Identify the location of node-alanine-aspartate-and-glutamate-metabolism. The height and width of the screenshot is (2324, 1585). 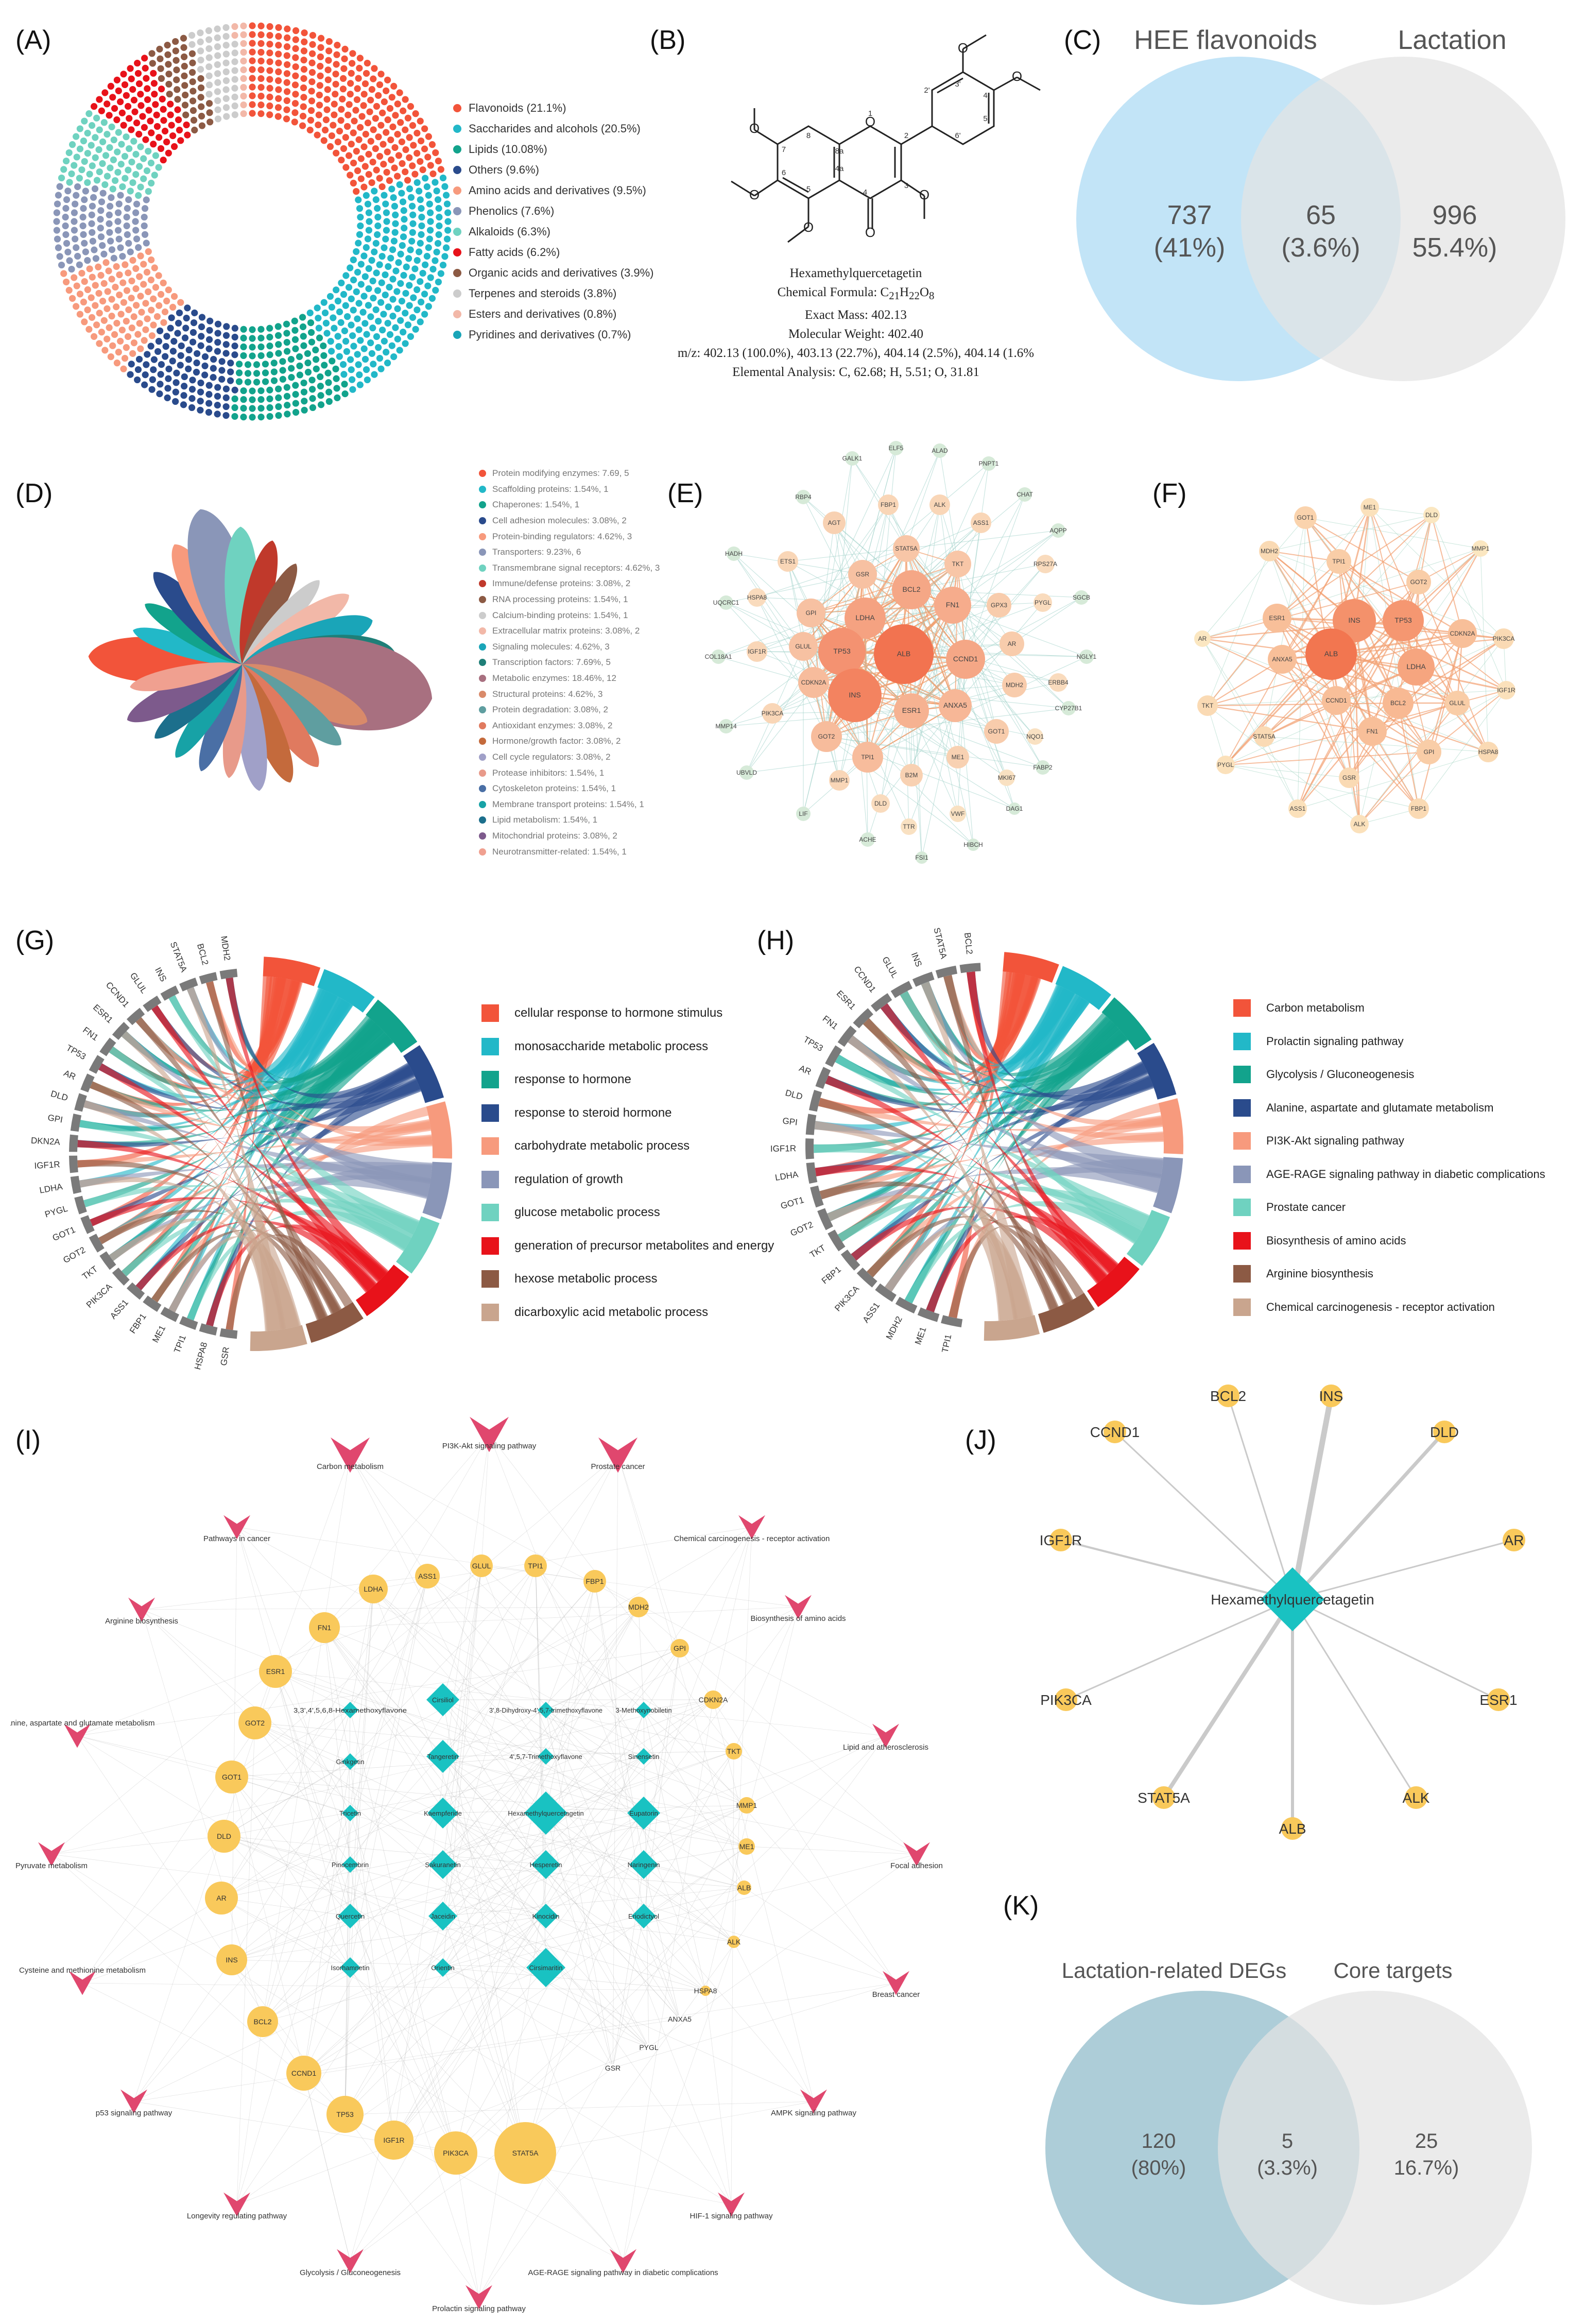
(78, 1735).